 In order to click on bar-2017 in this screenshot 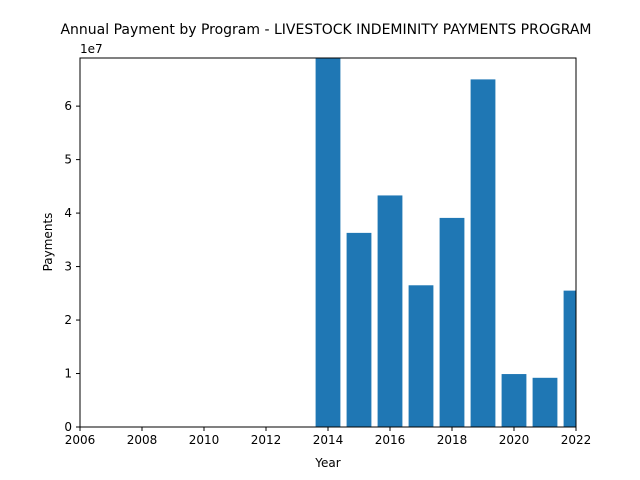, I will do `click(421, 356)`.